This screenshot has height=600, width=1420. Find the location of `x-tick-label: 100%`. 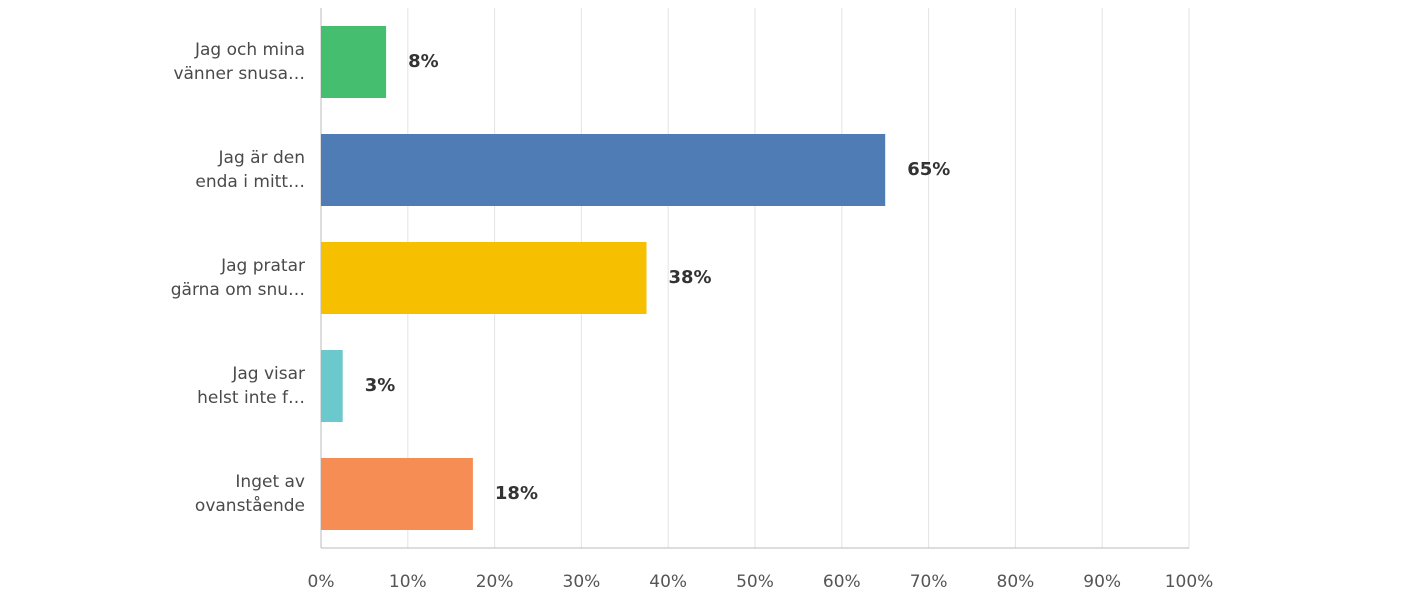

x-tick-label: 100% is located at coordinates (1189, 582).